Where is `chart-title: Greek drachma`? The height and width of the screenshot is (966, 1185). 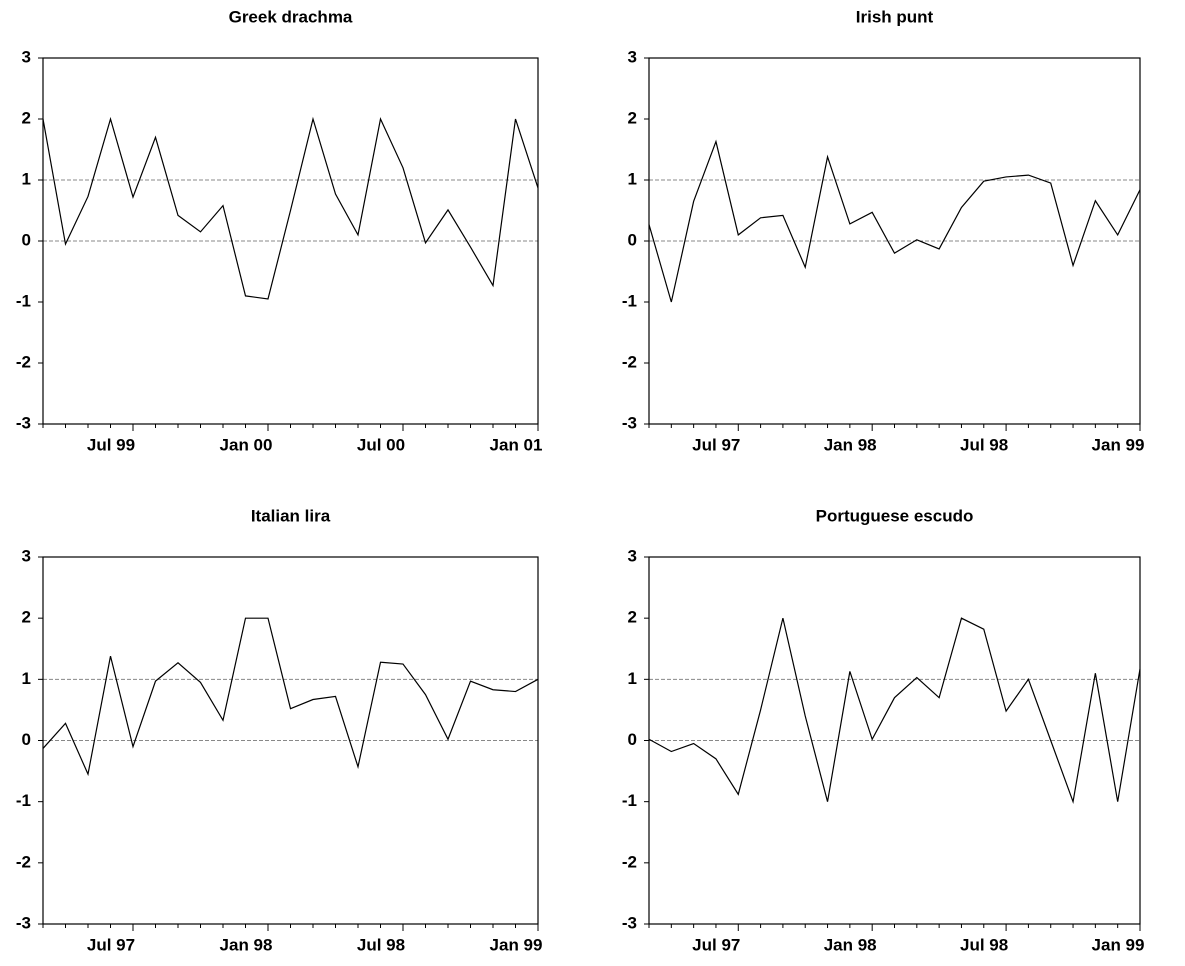 chart-title: Greek drachma is located at coordinates (291, 16).